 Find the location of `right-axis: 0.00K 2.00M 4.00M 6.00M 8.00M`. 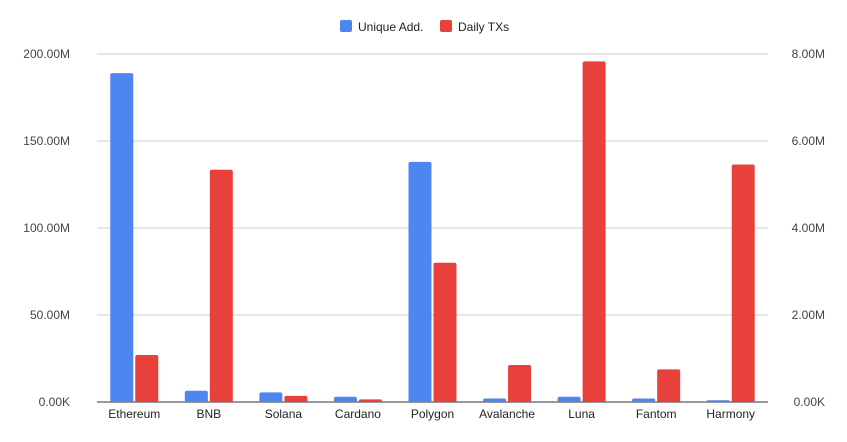

right-axis: 0.00K 2.00M 4.00M 6.00M 8.00M is located at coordinates (808, 228).